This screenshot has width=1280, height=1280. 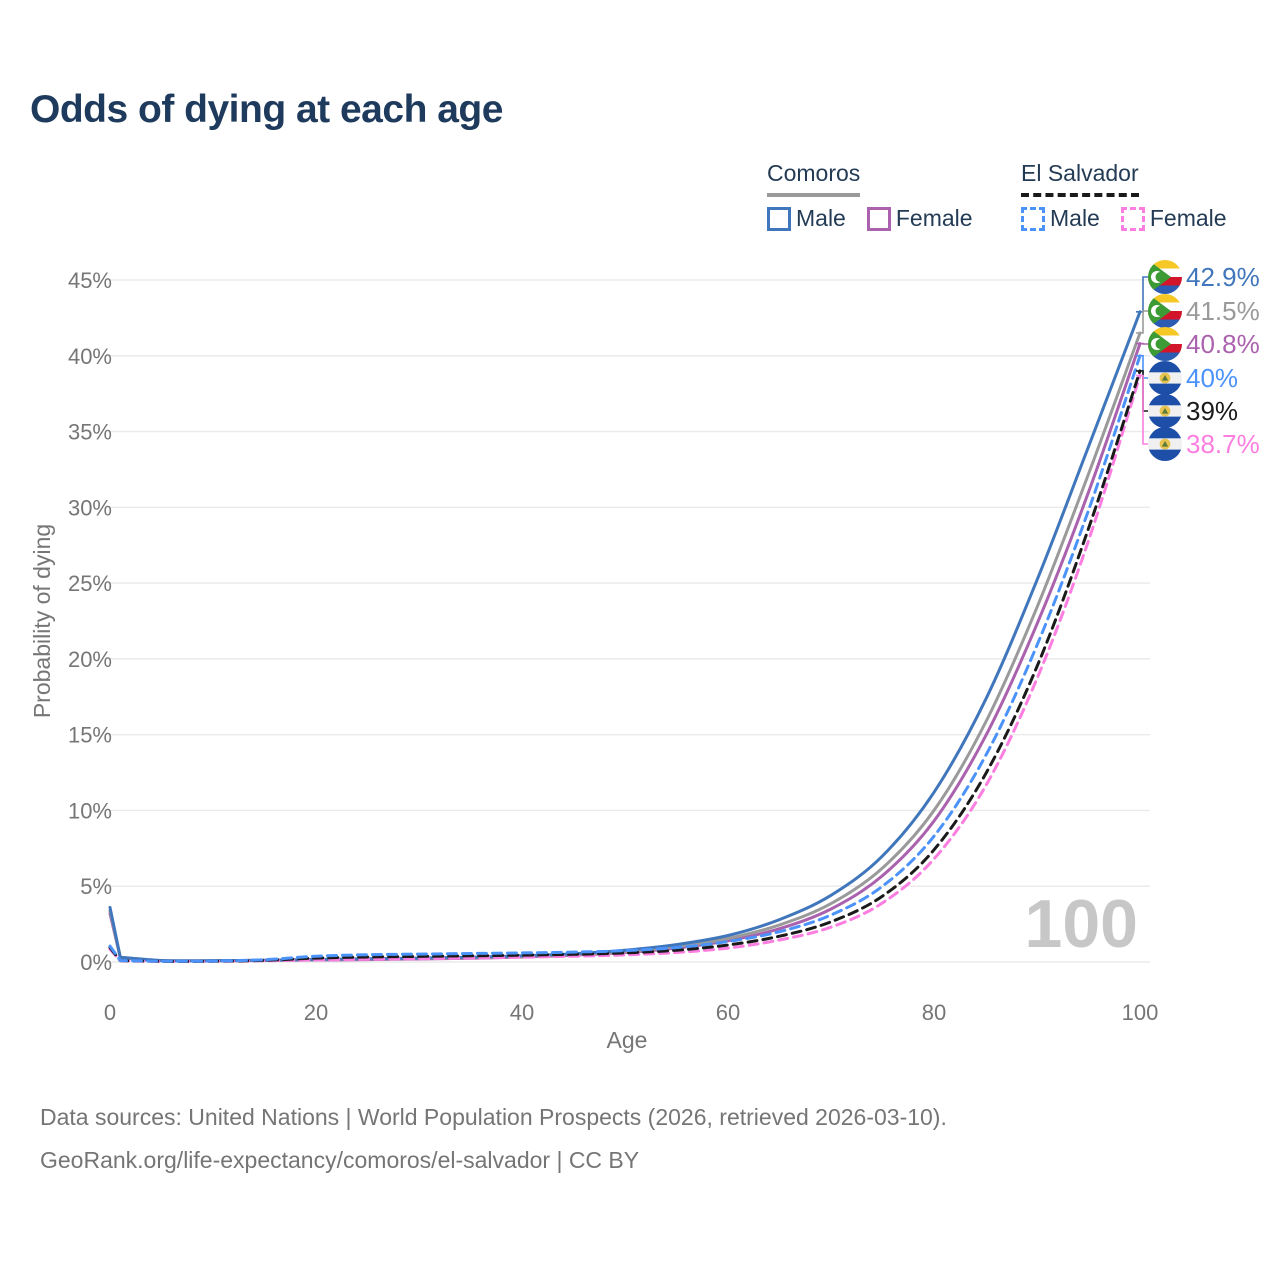 What do you see at coordinates (90, 280) in the screenshot?
I see `y-tick-label: 45%` at bounding box center [90, 280].